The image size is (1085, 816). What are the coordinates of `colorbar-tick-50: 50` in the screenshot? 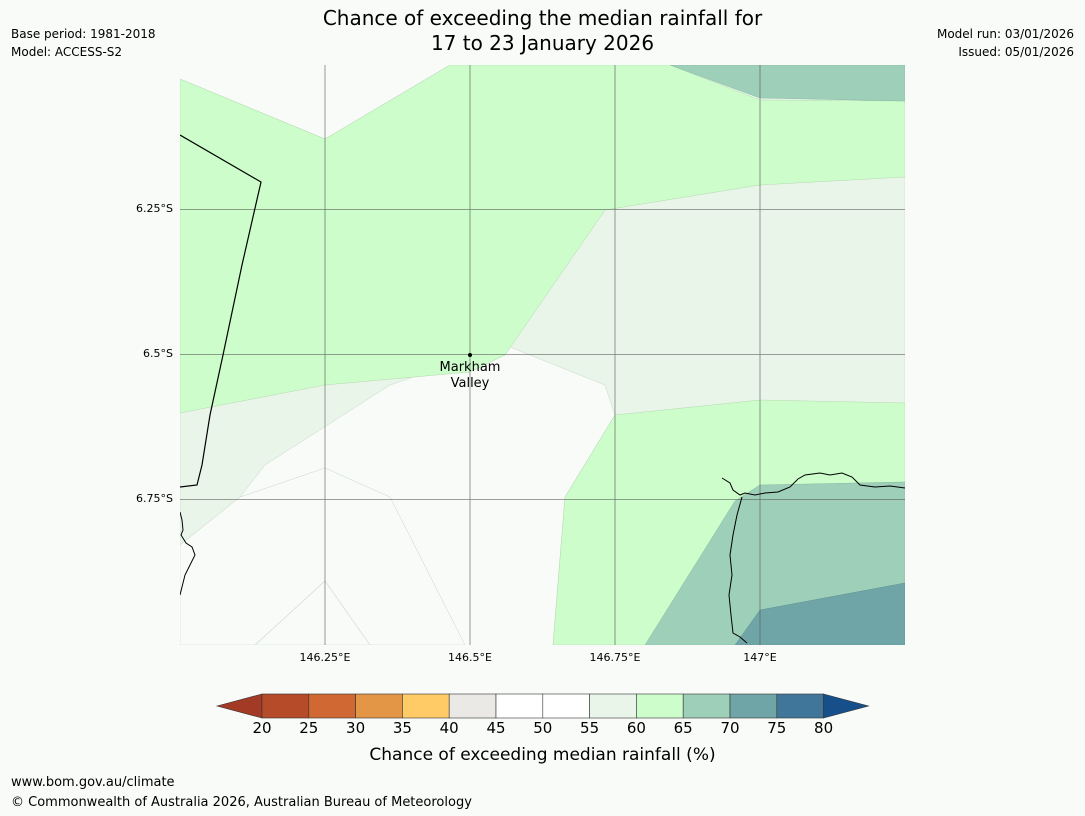 It's located at (543, 728).